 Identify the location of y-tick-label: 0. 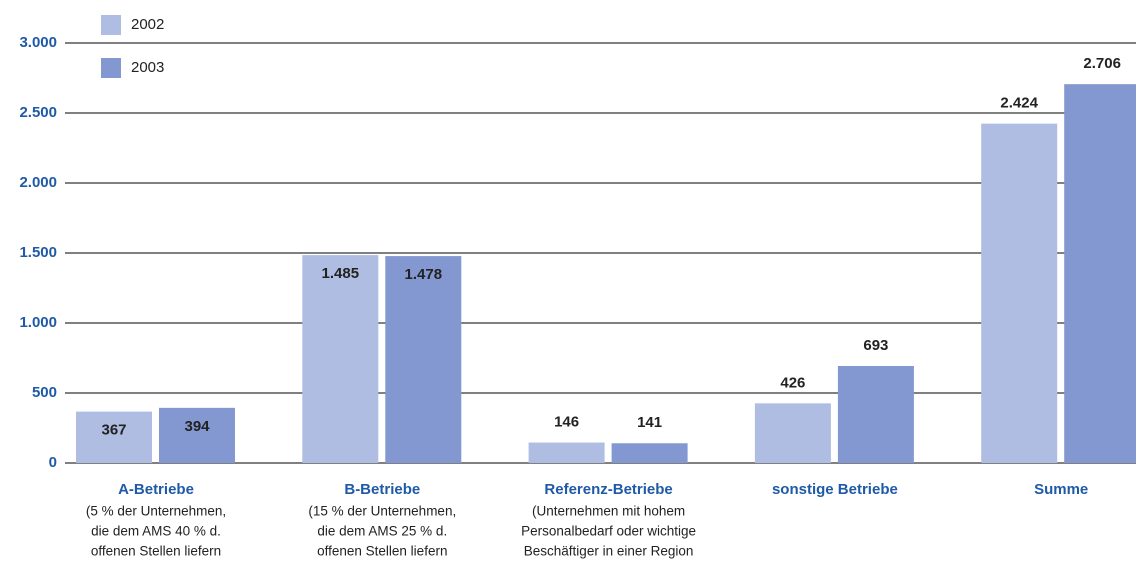
(53, 462).